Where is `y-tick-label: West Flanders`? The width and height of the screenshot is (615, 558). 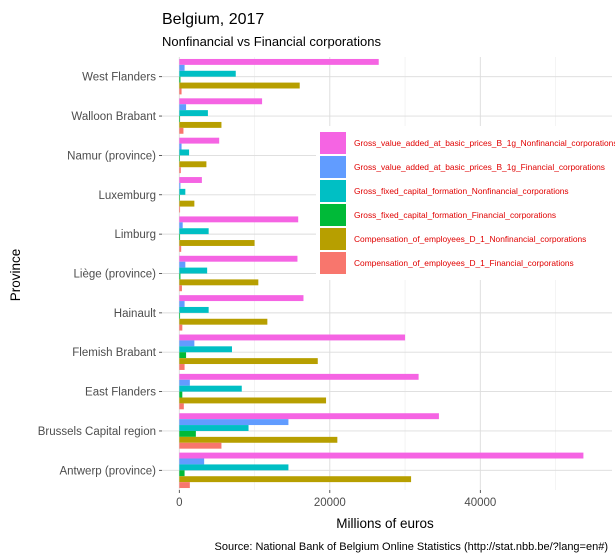 y-tick-label: West Flanders is located at coordinates (119, 78).